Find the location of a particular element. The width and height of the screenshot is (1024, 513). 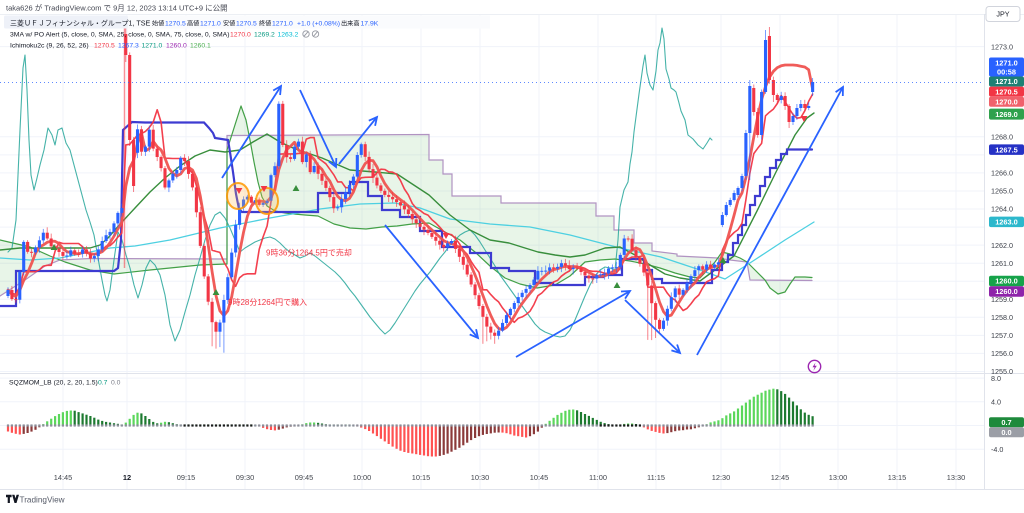

svg-text: TradingView is located at coordinates (42, 500).